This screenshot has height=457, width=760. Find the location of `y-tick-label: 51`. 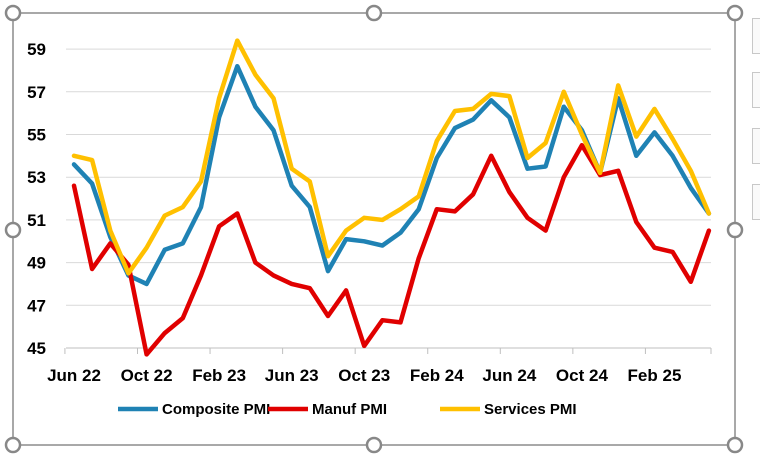

y-tick-label: 51 is located at coordinates (36, 220).